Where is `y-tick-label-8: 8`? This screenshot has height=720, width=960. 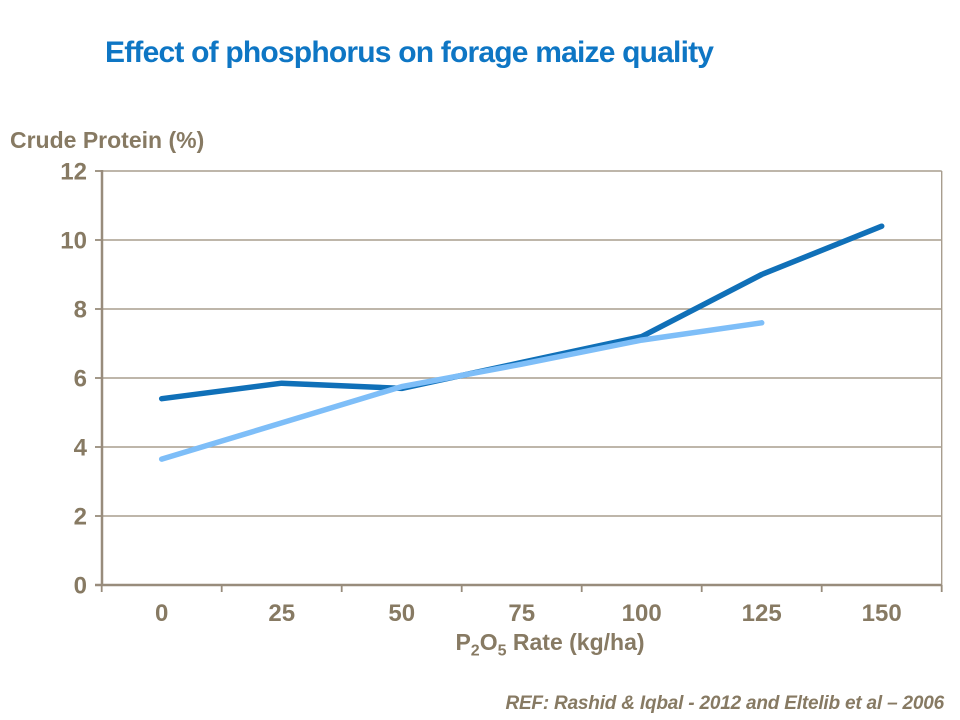 y-tick-label-8: 8 is located at coordinates (80, 310).